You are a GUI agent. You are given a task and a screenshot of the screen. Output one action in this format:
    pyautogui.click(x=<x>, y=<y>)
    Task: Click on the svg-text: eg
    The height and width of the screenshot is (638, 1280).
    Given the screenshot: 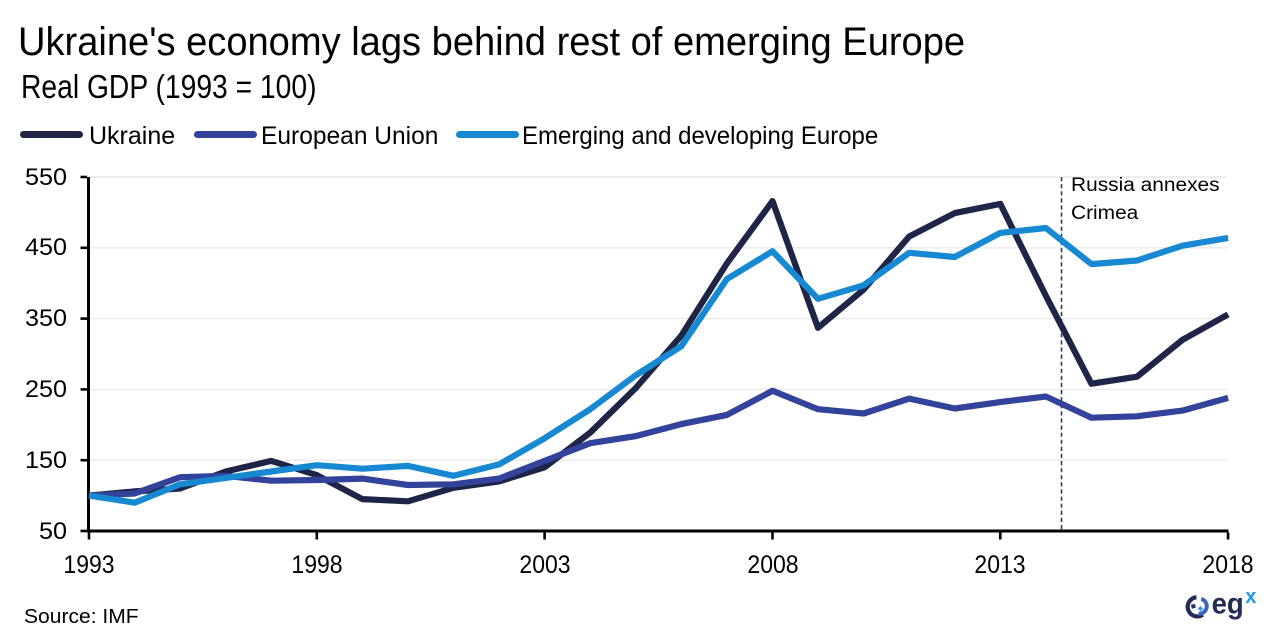 What is the action you would take?
    pyautogui.click(x=1228, y=604)
    